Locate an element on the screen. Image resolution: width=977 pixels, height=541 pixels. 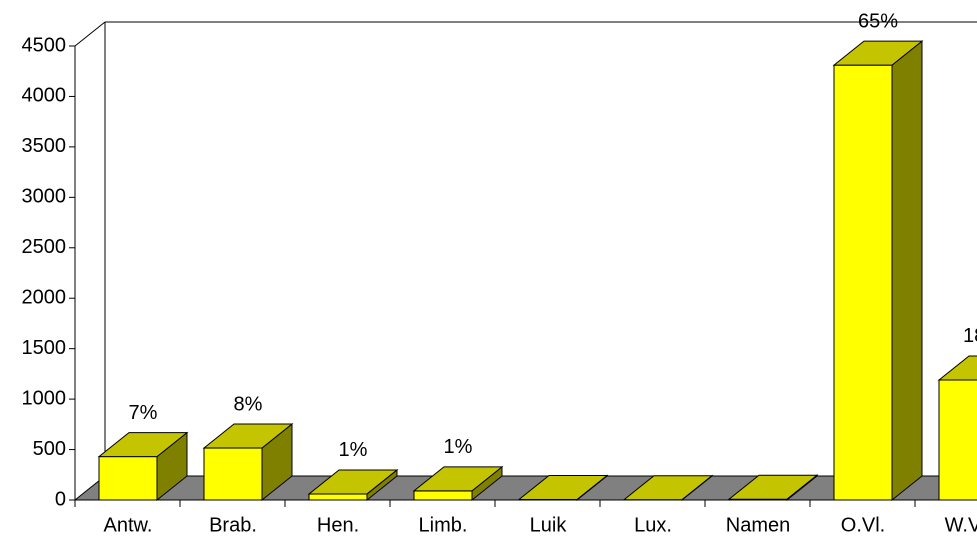
y-tick-label: 1000 is located at coordinates (44, 398).